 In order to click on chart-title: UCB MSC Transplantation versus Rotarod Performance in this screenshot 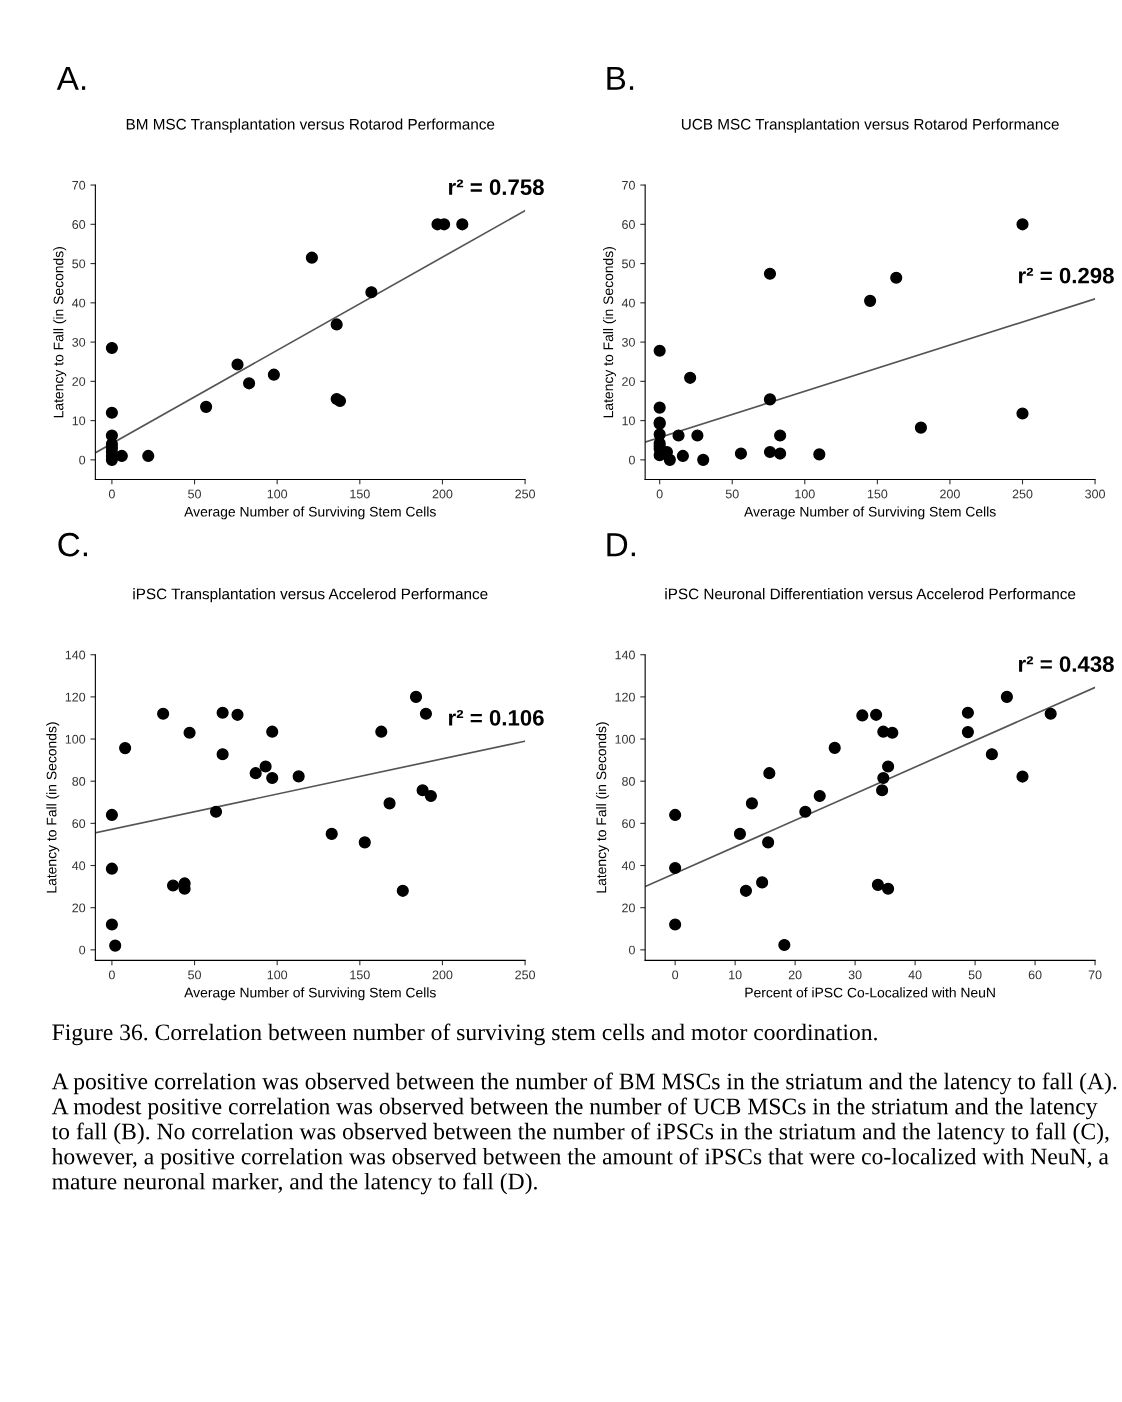, I will do `click(870, 125)`.